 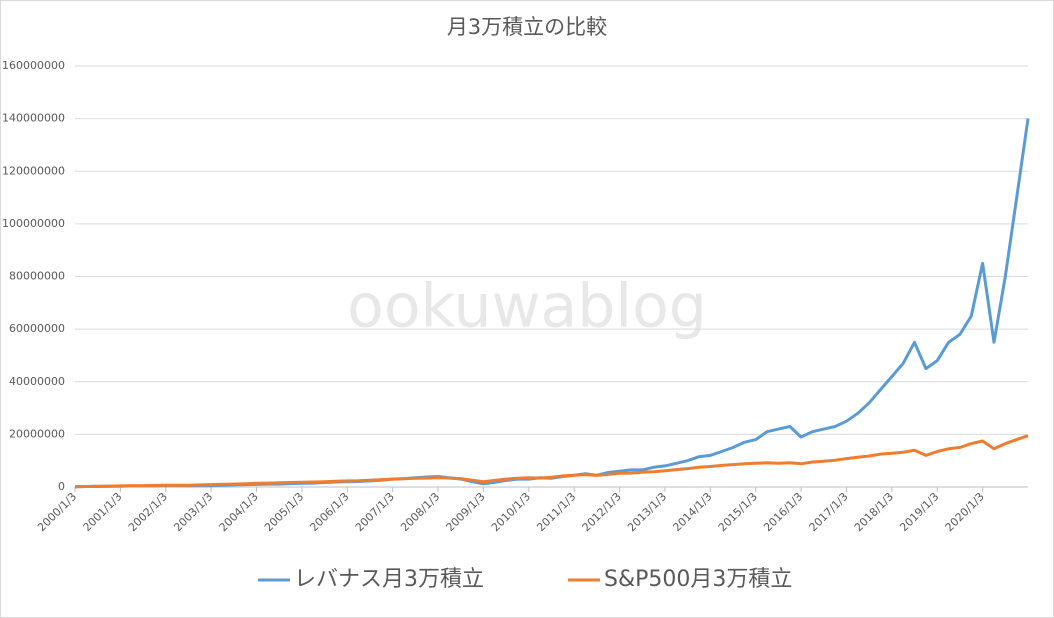 What do you see at coordinates (37, 381) in the screenshot?
I see `y-tick-label: 40000000` at bounding box center [37, 381].